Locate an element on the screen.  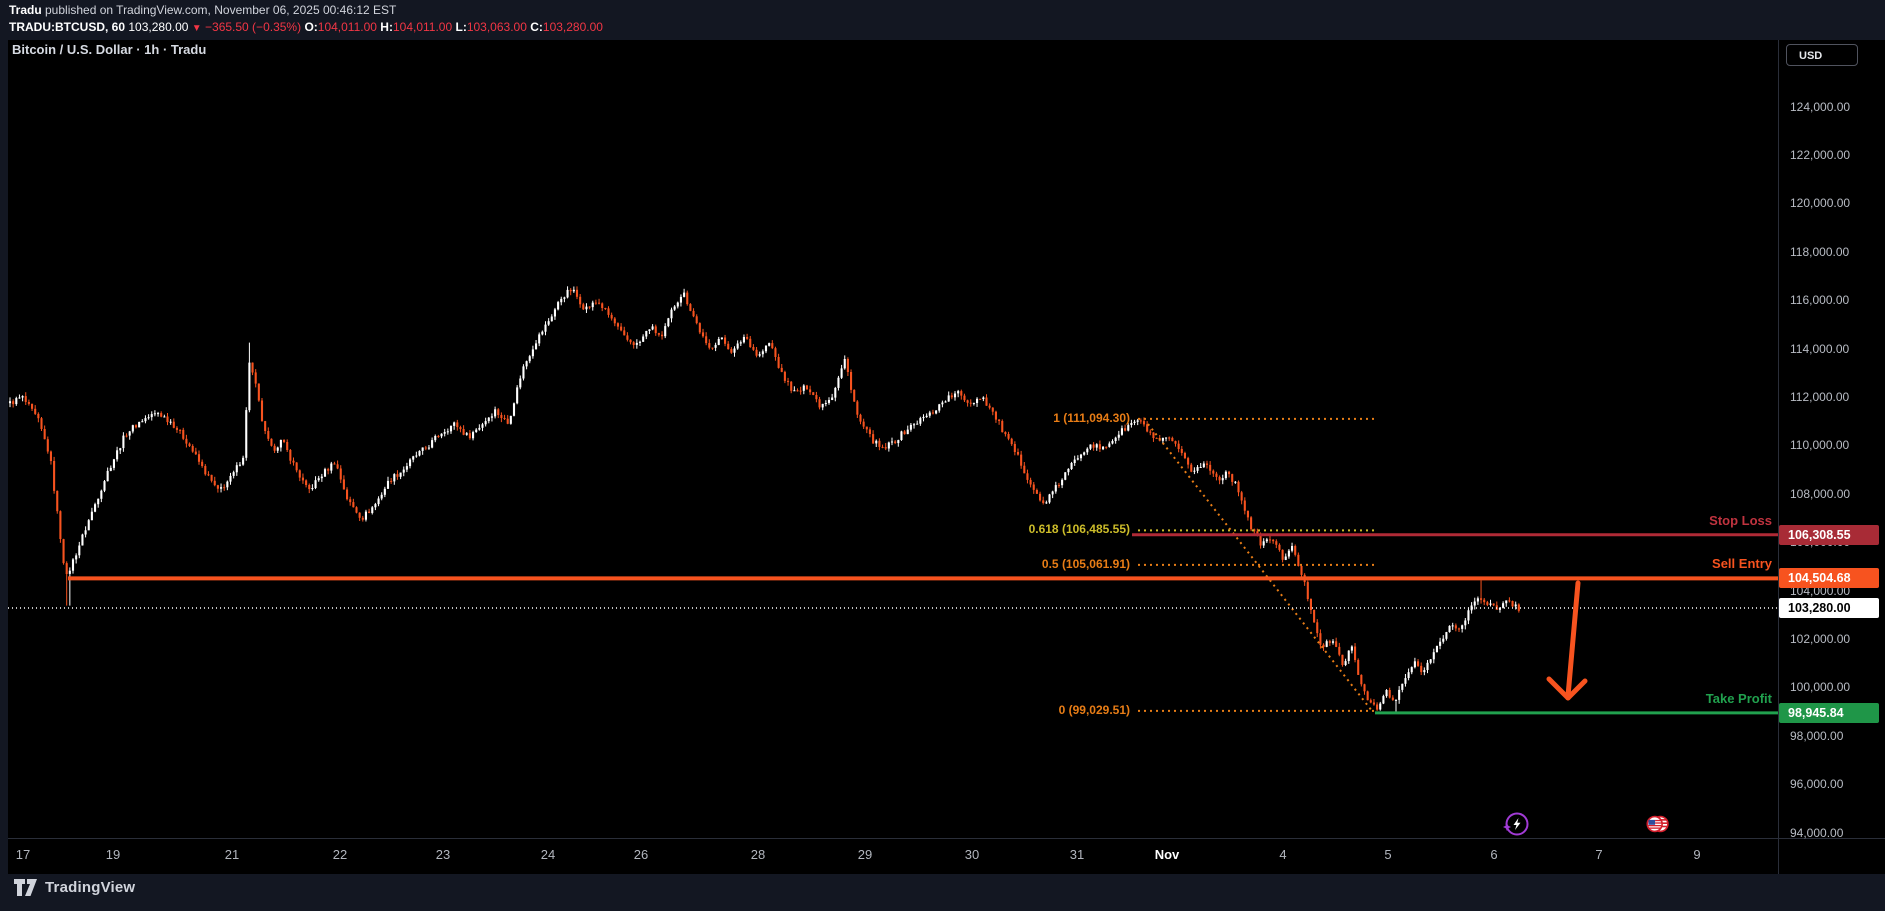
price-tick-label: 110,000.00 is located at coordinates (1820, 445).